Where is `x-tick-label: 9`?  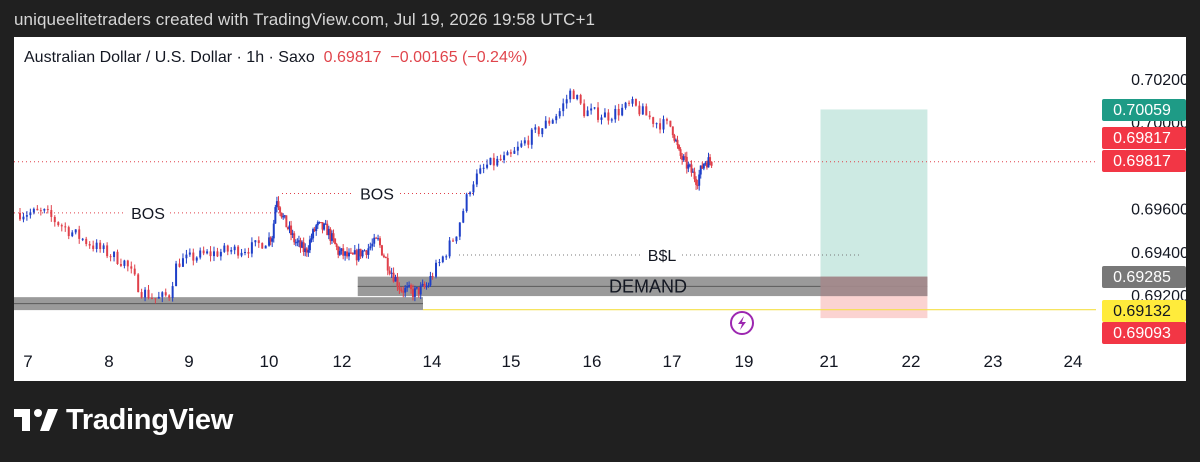
x-tick-label: 9 is located at coordinates (188, 361).